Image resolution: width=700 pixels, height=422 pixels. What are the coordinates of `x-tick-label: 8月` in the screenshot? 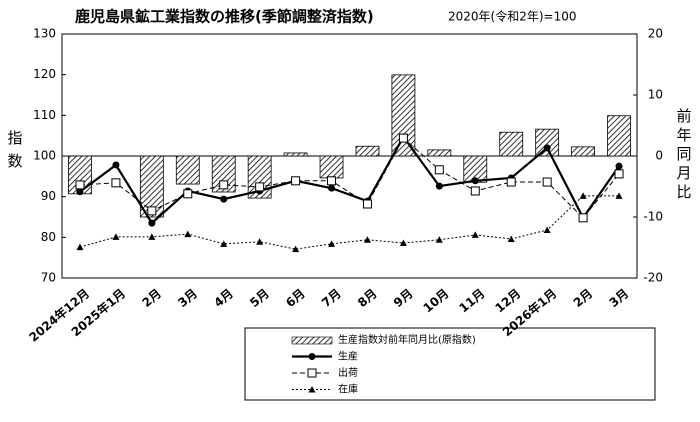 It's located at (367, 298).